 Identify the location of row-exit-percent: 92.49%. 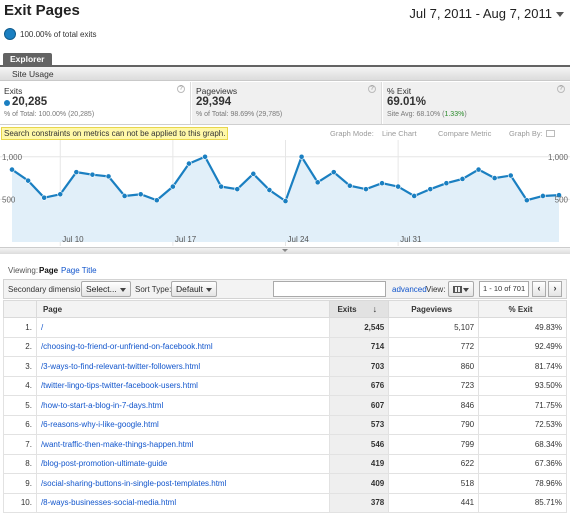
(522, 346).